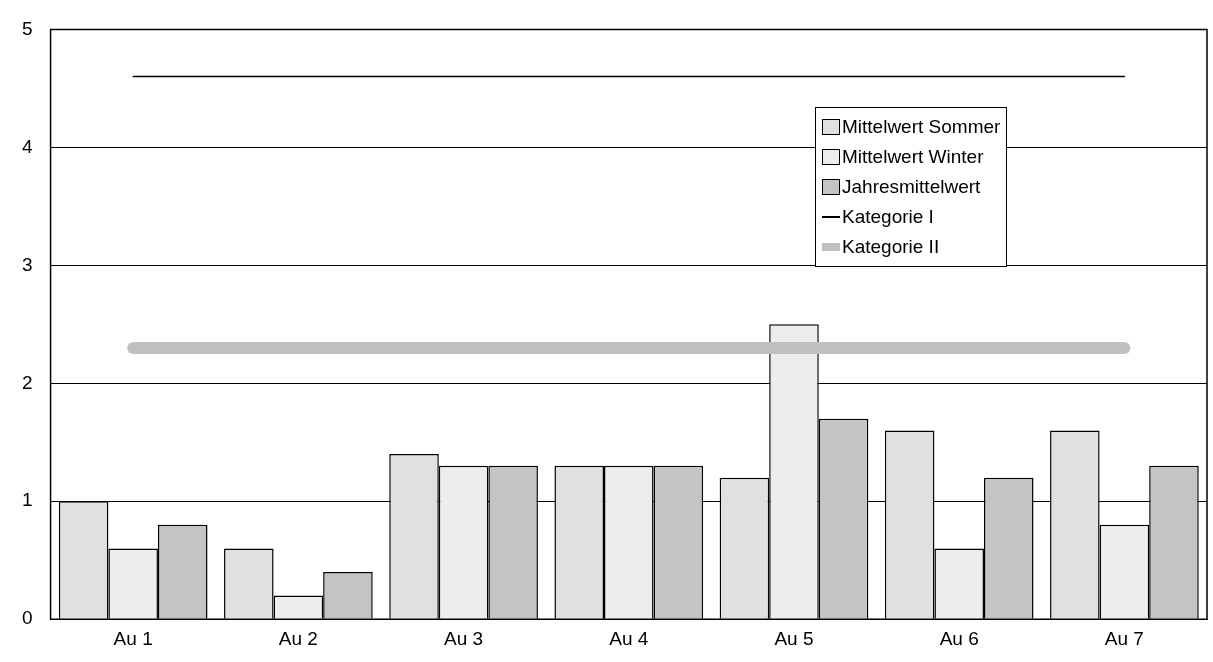 The width and height of the screenshot is (1213, 662). Describe the element at coordinates (629, 638) in the screenshot. I see `x-tick-label: Au 4` at that location.